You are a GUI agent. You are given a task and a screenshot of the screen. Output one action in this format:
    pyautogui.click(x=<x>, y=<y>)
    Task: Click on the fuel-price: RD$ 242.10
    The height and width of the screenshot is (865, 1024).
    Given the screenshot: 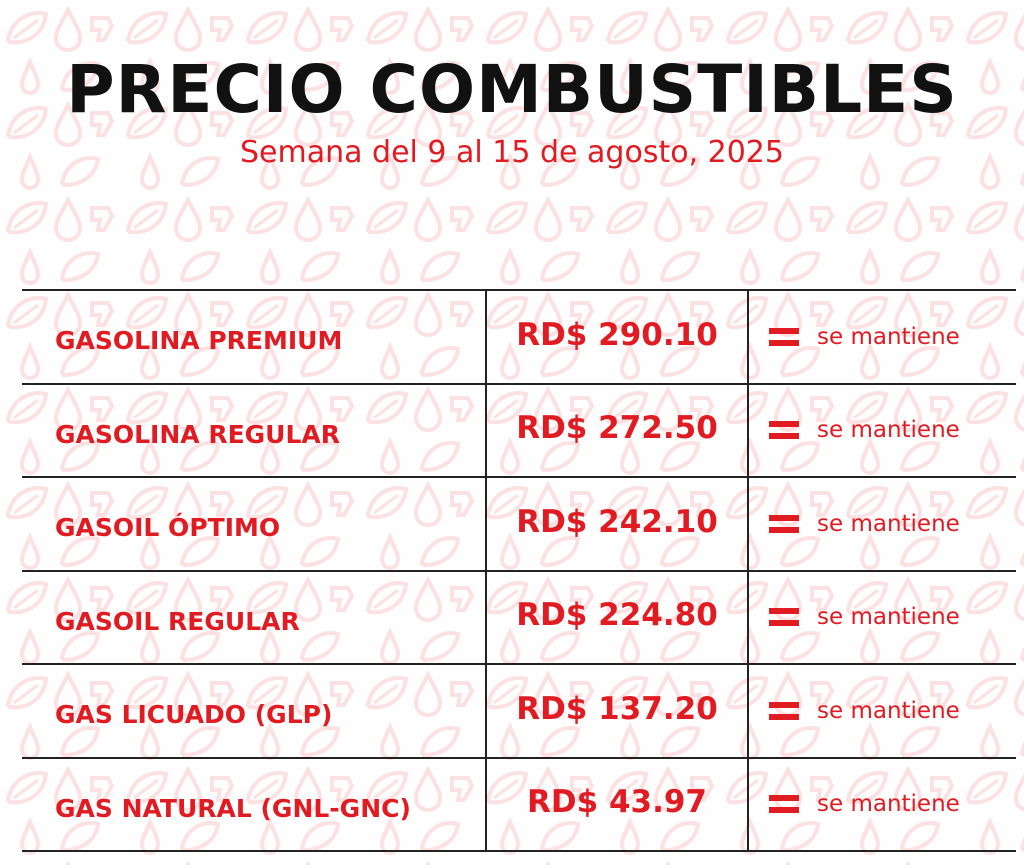 What is the action you would take?
    pyautogui.click(x=618, y=524)
    